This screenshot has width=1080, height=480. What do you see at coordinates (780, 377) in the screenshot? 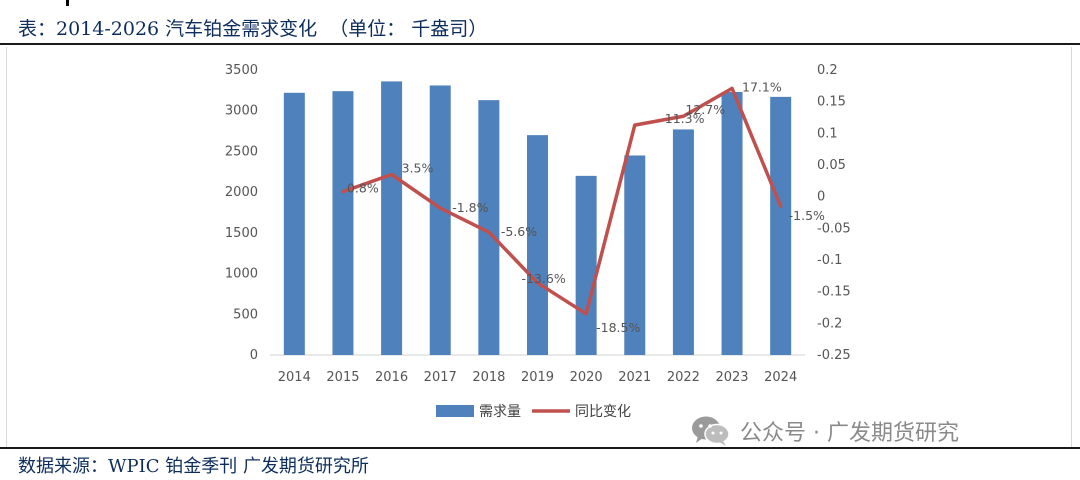
I see `x-tick-label: 2024` at bounding box center [780, 377].